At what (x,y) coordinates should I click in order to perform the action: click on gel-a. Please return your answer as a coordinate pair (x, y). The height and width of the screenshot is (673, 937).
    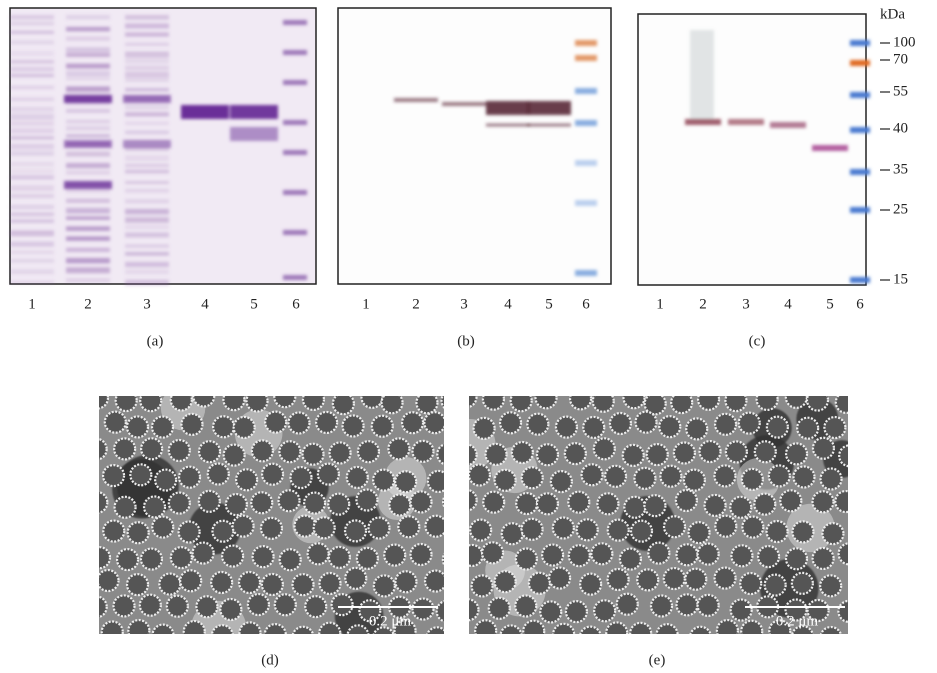
    Looking at the image, I should click on (163, 146).